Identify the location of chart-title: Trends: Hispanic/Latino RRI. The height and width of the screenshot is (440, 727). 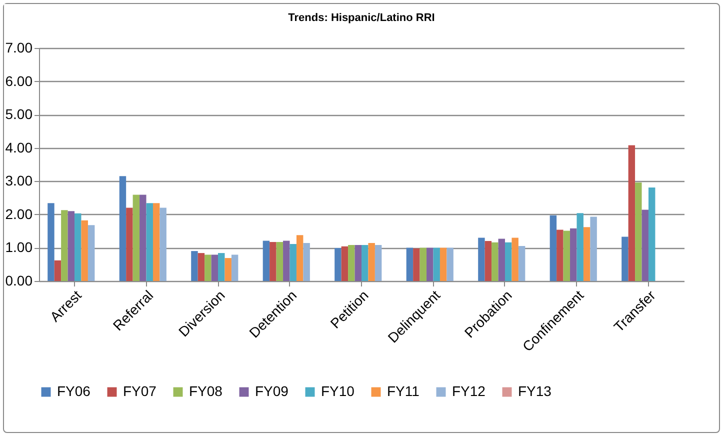
(361, 18).